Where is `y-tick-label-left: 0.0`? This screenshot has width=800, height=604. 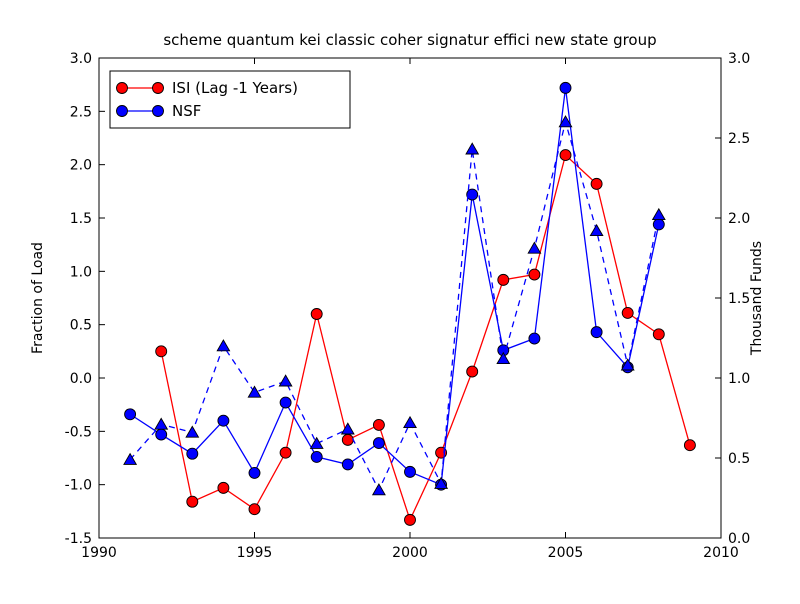
y-tick-label-left: 0.0 is located at coordinates (81, 379).